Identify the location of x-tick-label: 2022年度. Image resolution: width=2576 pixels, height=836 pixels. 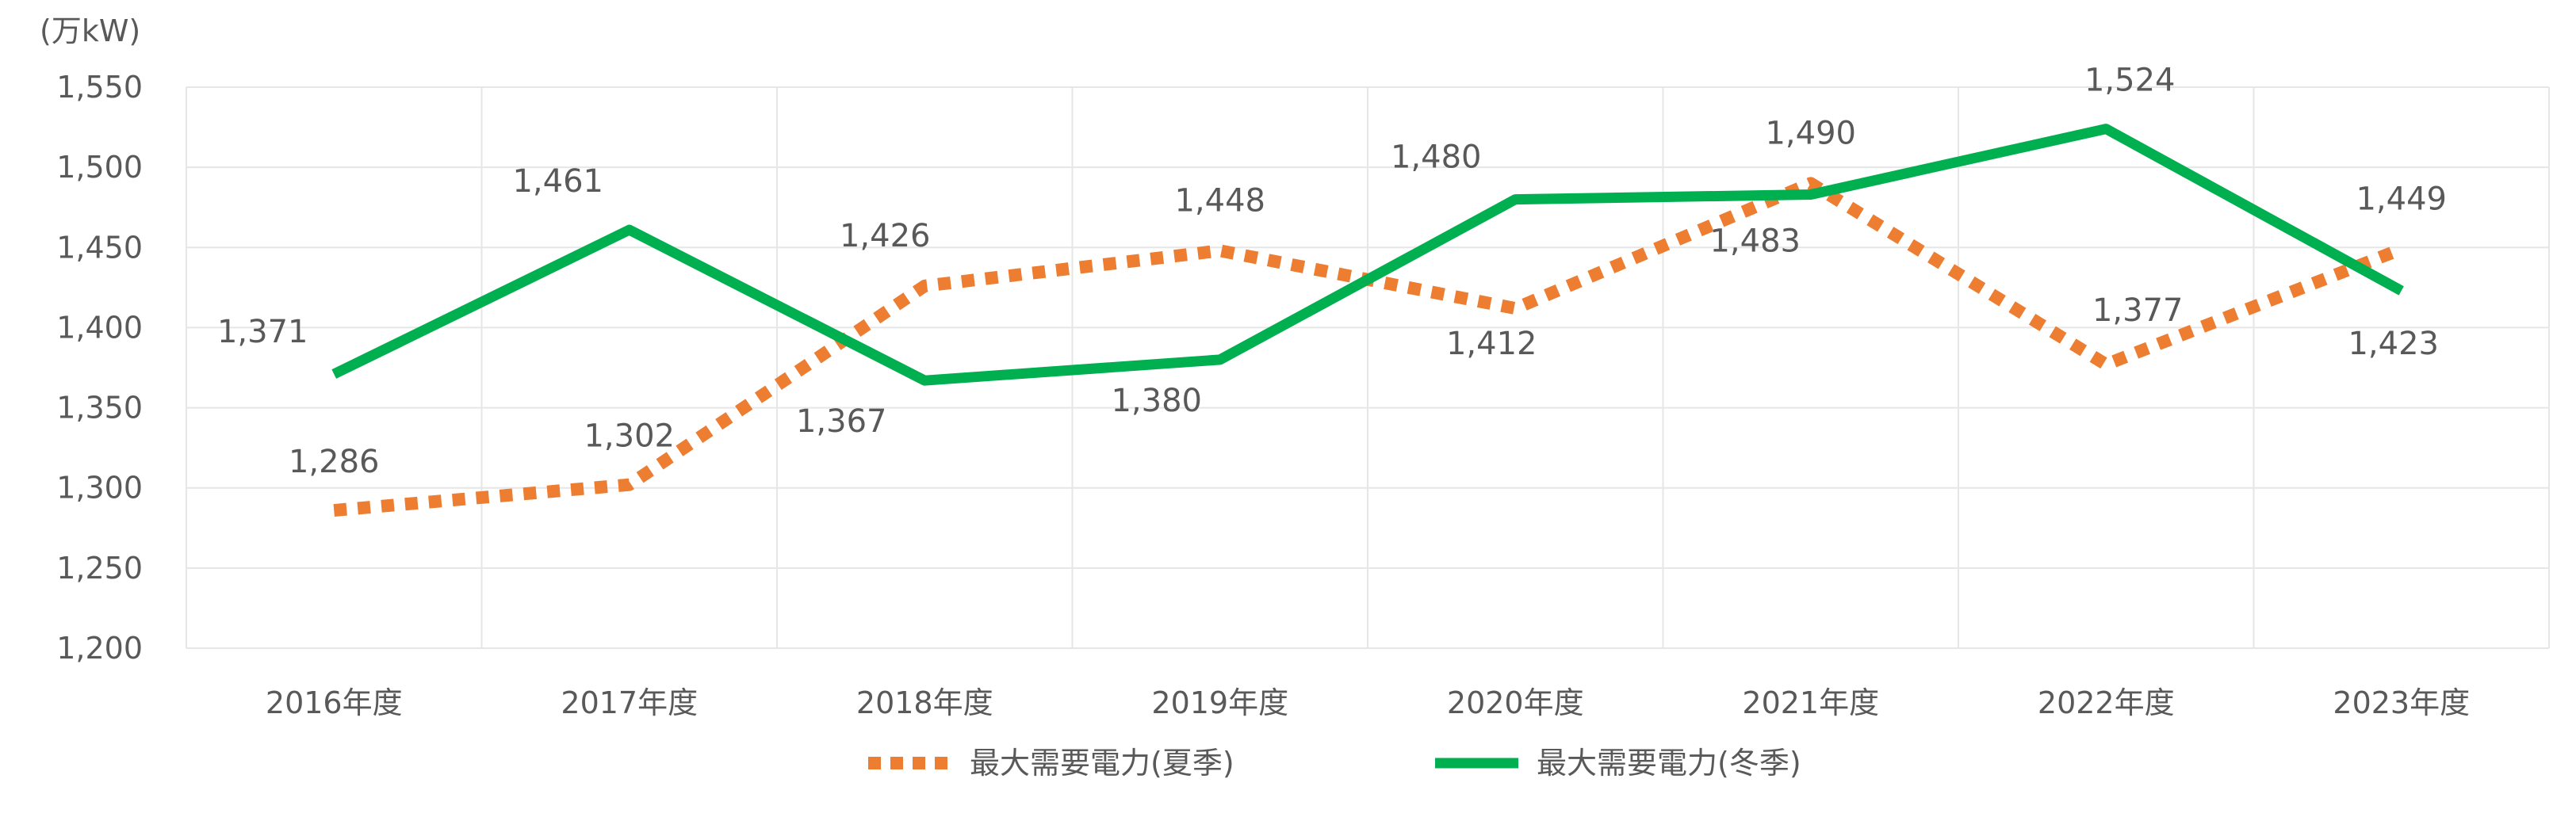
(2106, 702).